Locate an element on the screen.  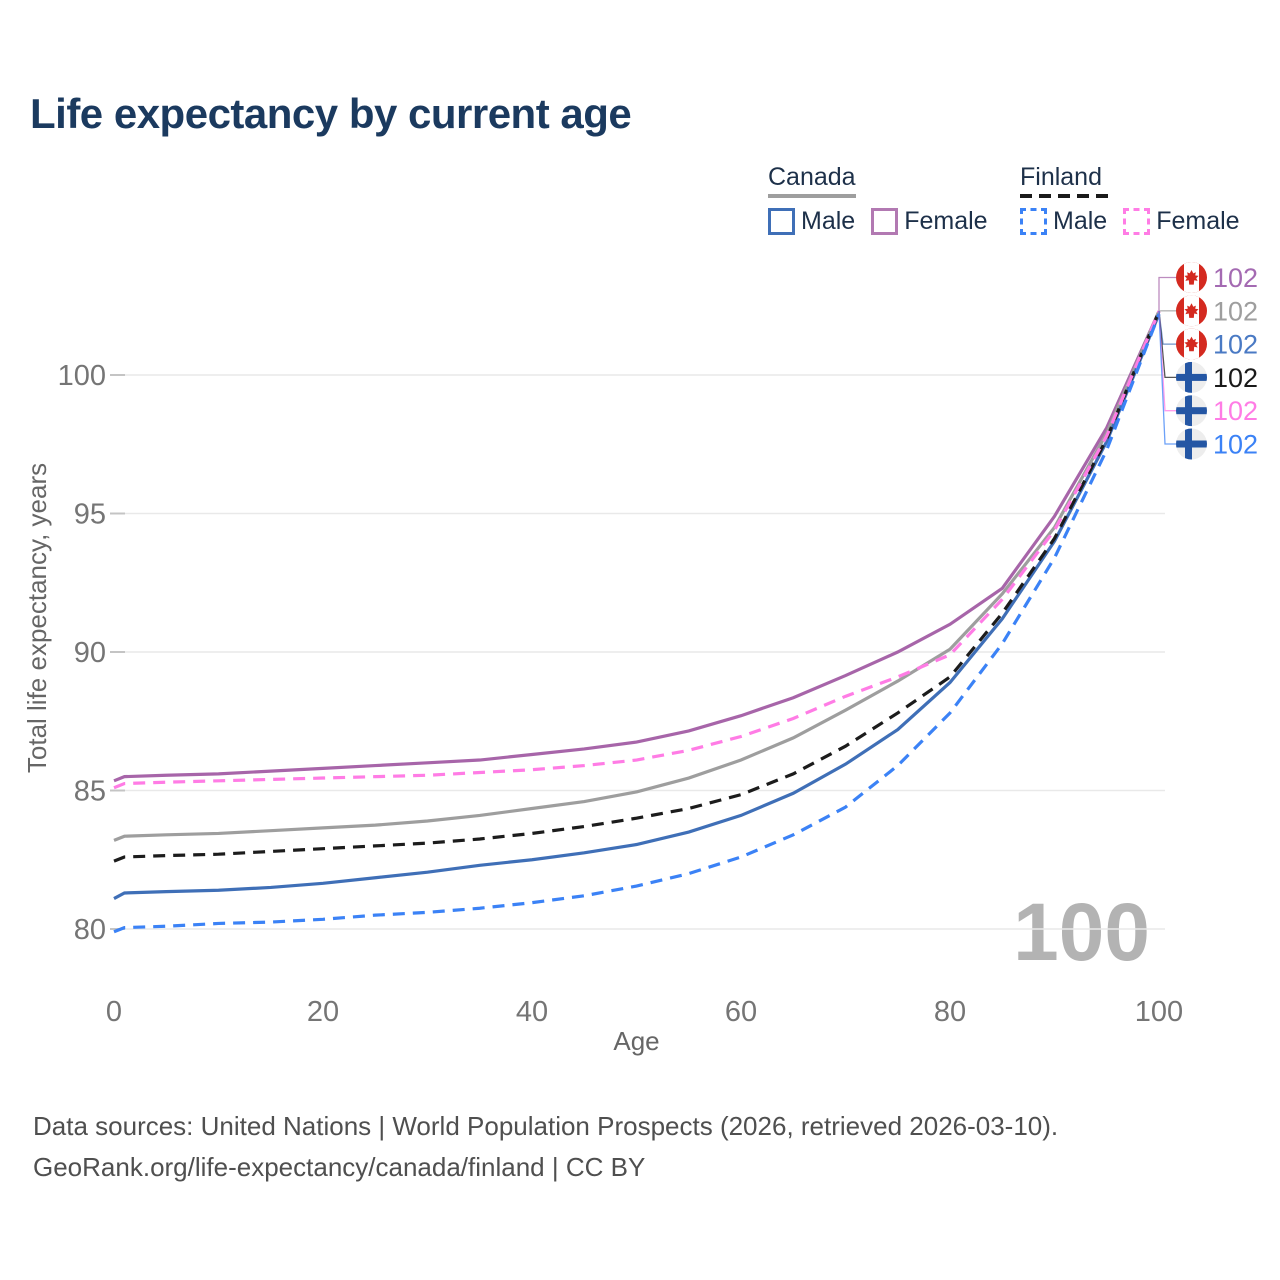
x-axis-title: Age is located at coordinates (636, 1041).